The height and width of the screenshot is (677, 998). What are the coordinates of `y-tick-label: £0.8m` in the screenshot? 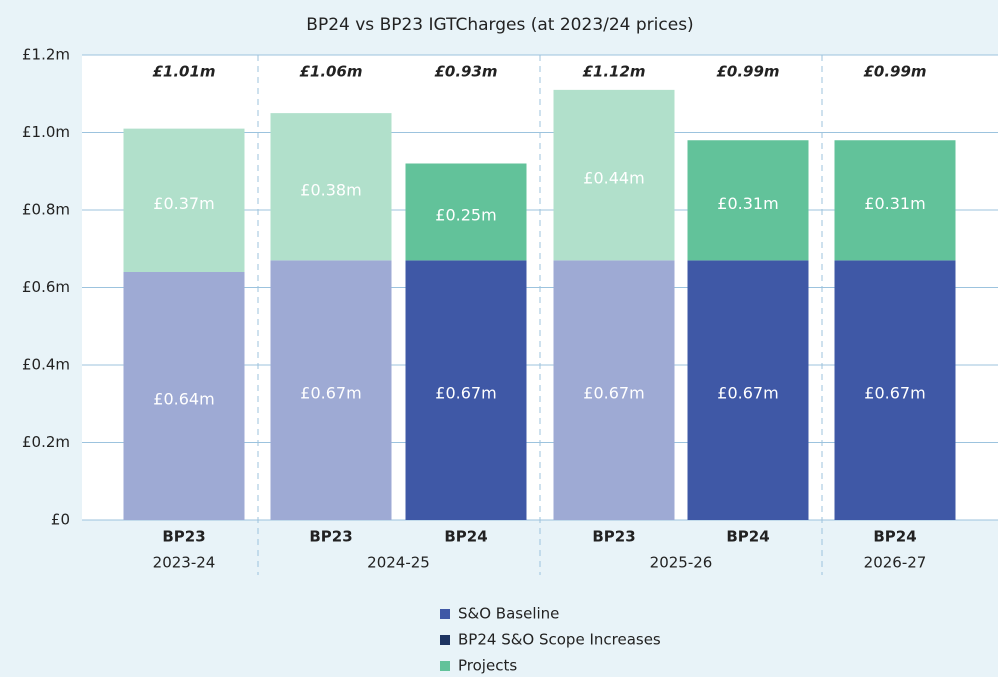 It's located at (46, 210).